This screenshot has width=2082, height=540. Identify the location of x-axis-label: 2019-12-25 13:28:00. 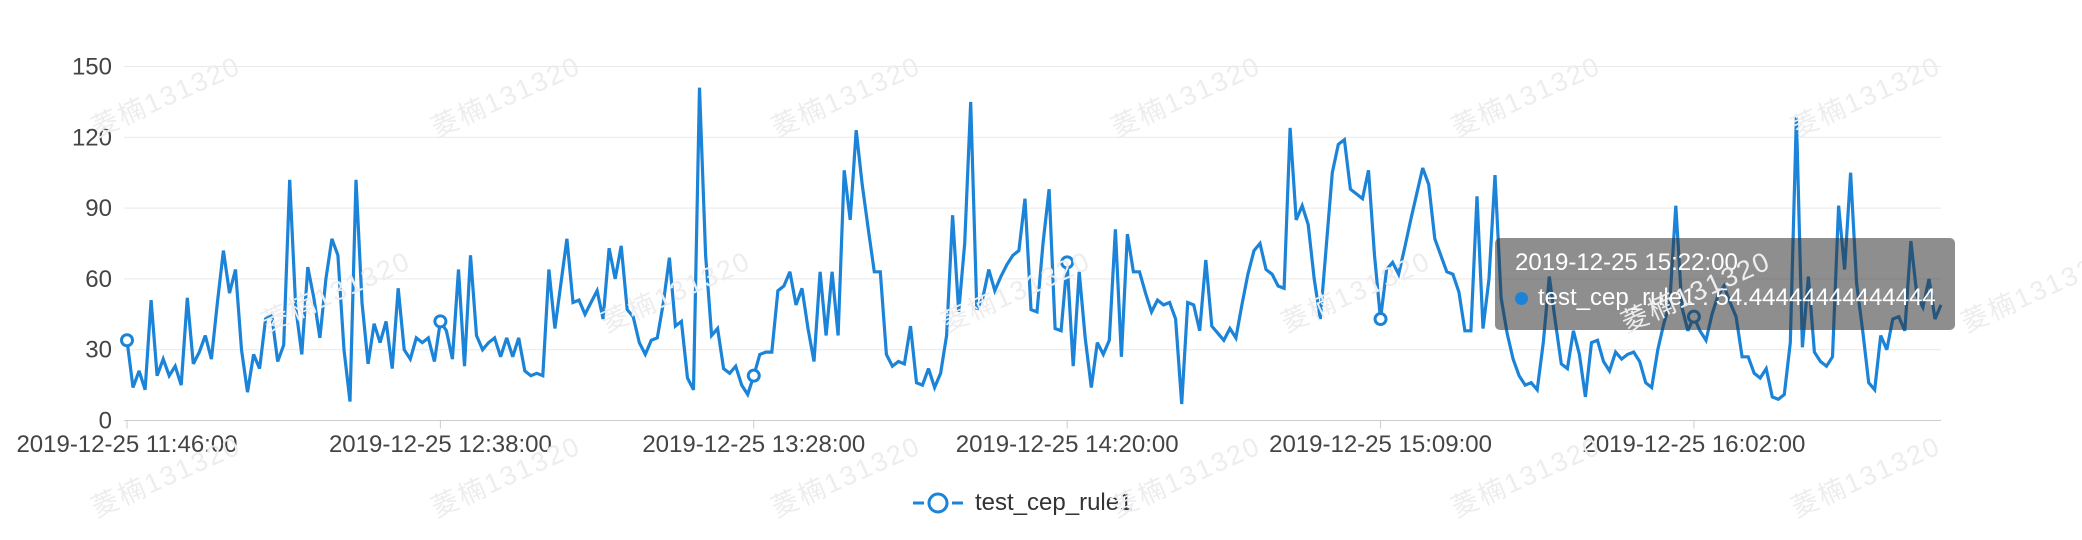
(753, 444).